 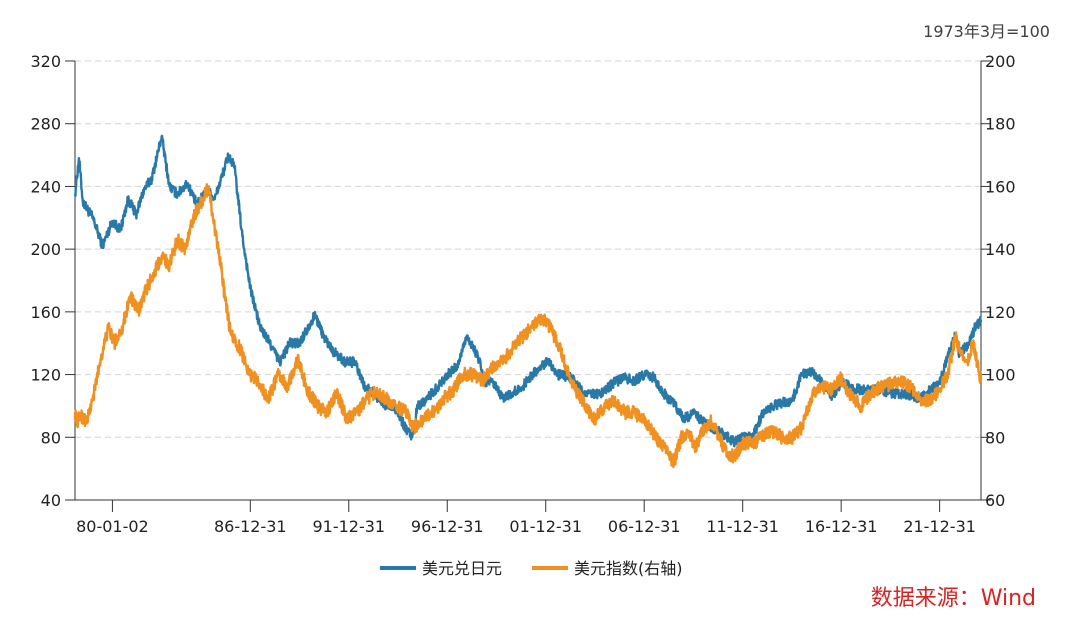 What do you see at coordinates (628, 568) in the screenshot?
I see `legend-label: 美元指数(右轴)` at bounding box center [628, 568].